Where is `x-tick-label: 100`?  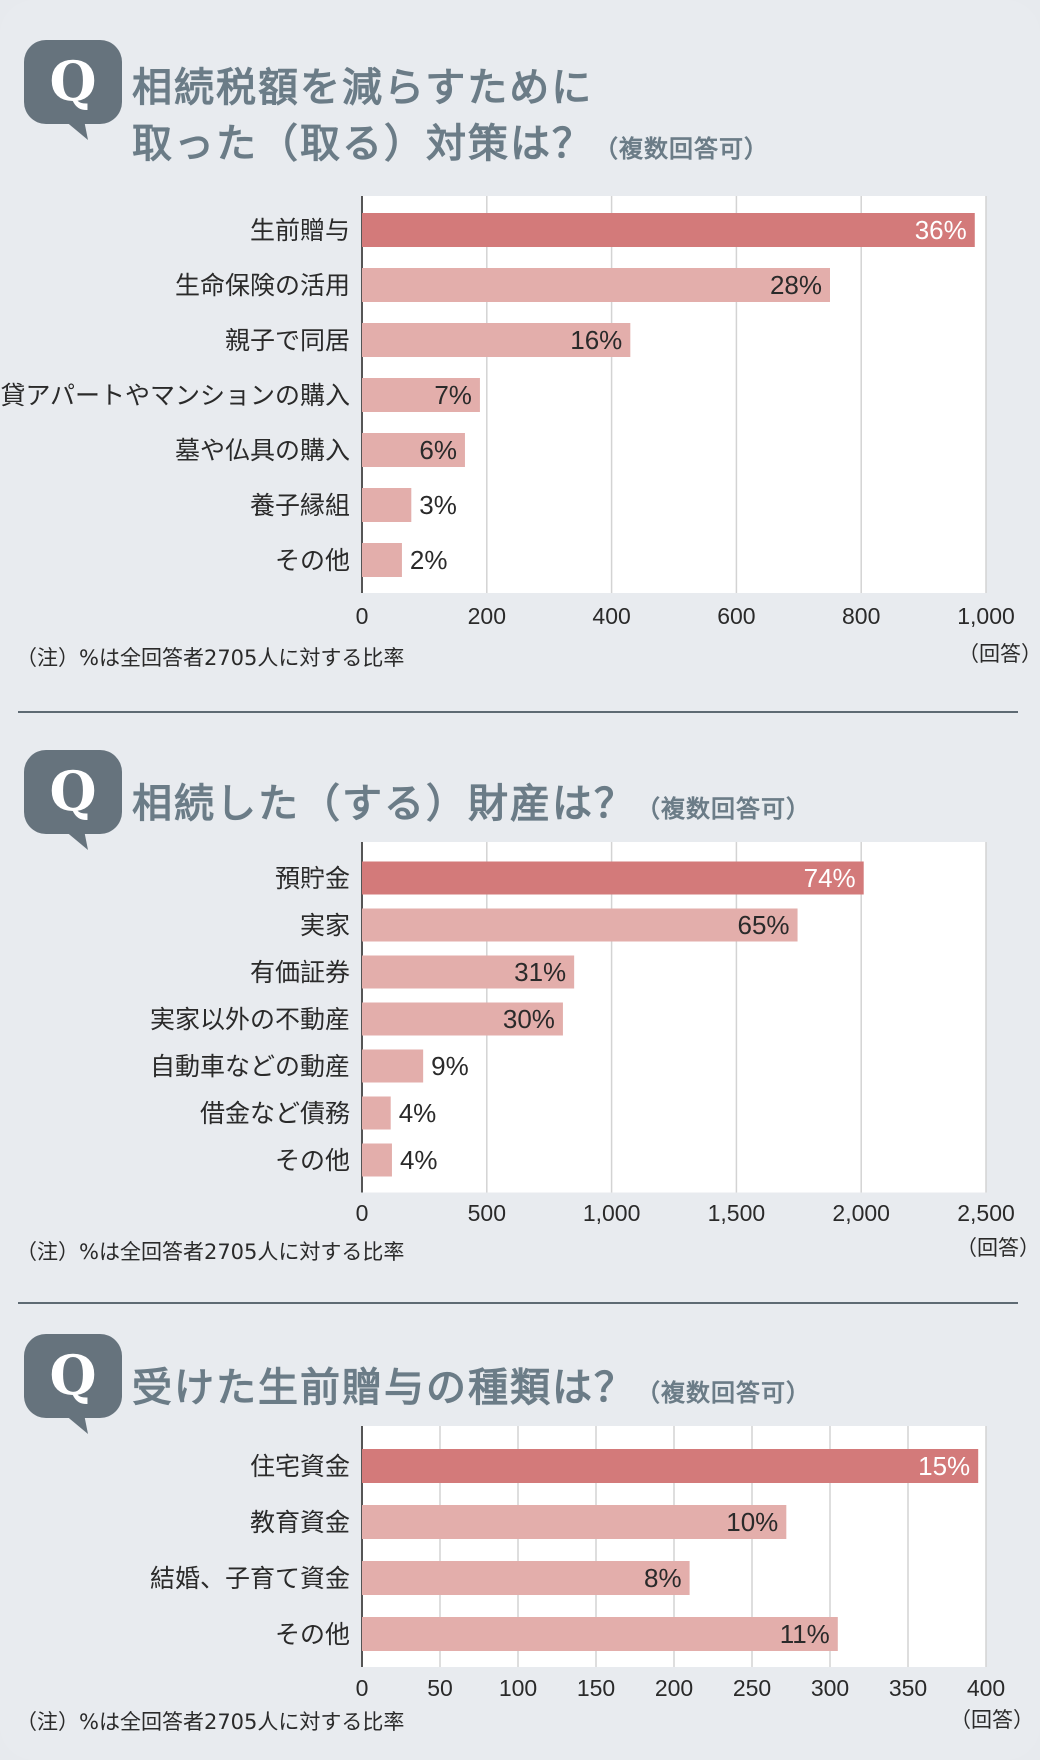 x-tick-label: 100 is located at coordinates (518, 1688).